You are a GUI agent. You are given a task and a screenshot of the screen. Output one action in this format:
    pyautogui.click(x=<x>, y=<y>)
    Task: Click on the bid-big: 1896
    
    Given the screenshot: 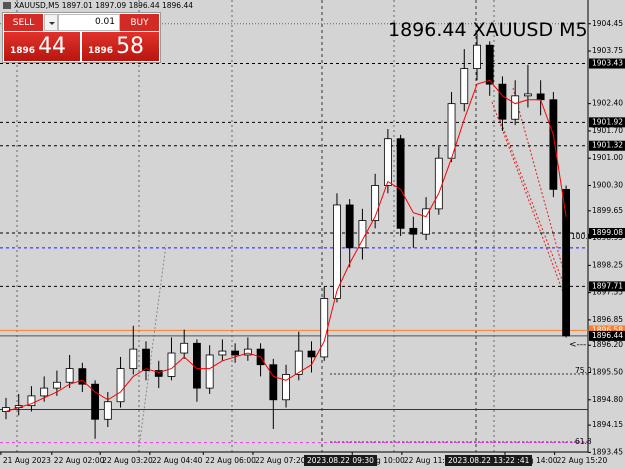 What is the action you would take?
    pyautogui.click(x=23, y=51)
    